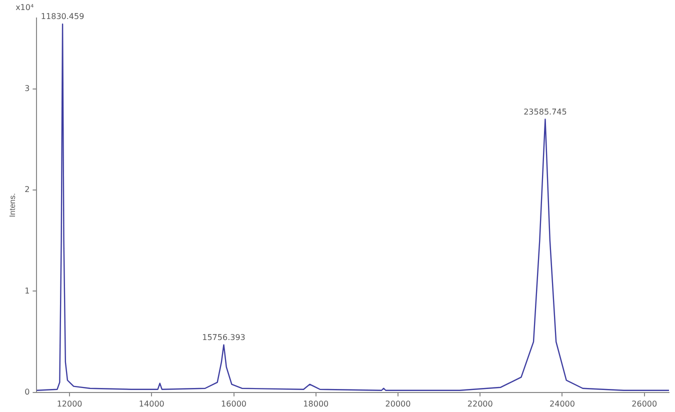 The height and width of the screenshot is (412, 675). What do you see at coordinates (25, 7) in the screenshot?
I see `text: x10⁴` at bounding box center [25, 7].